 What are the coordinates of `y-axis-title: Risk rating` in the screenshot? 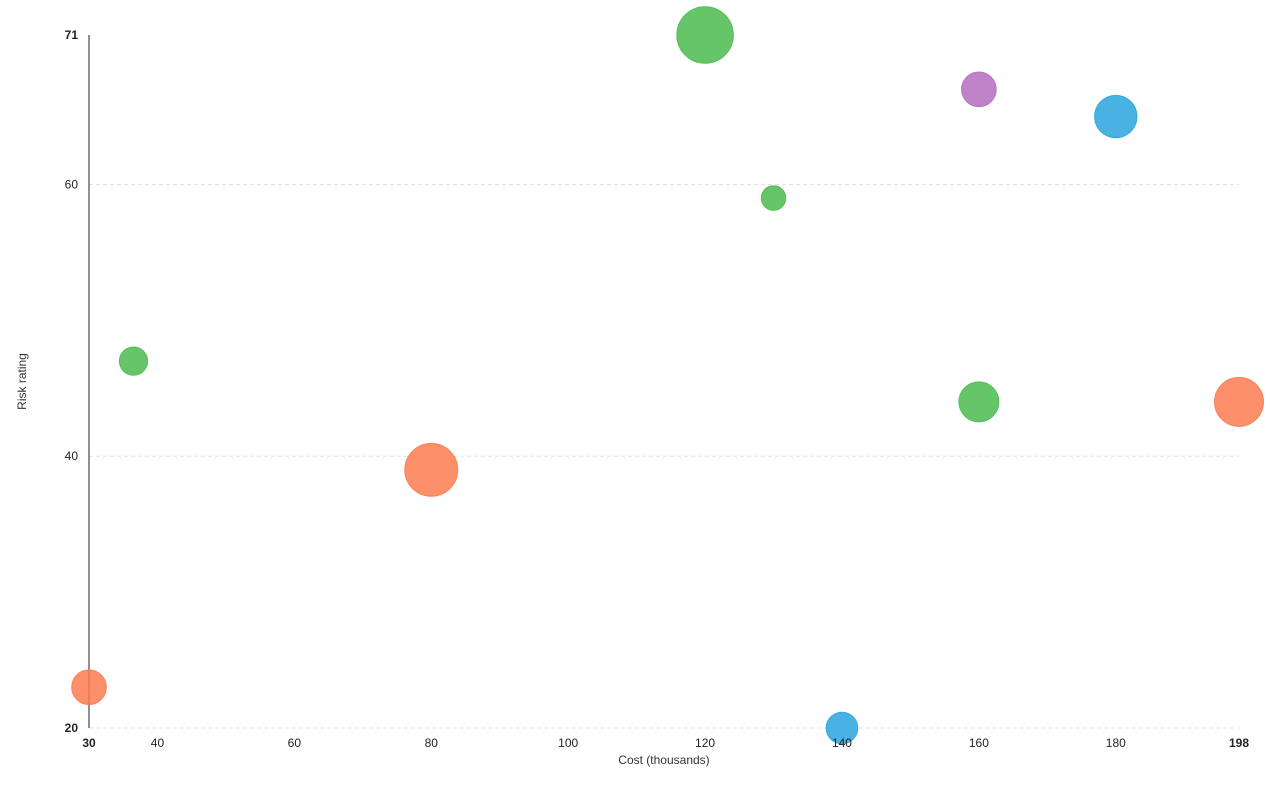 It's located at (22, 381).